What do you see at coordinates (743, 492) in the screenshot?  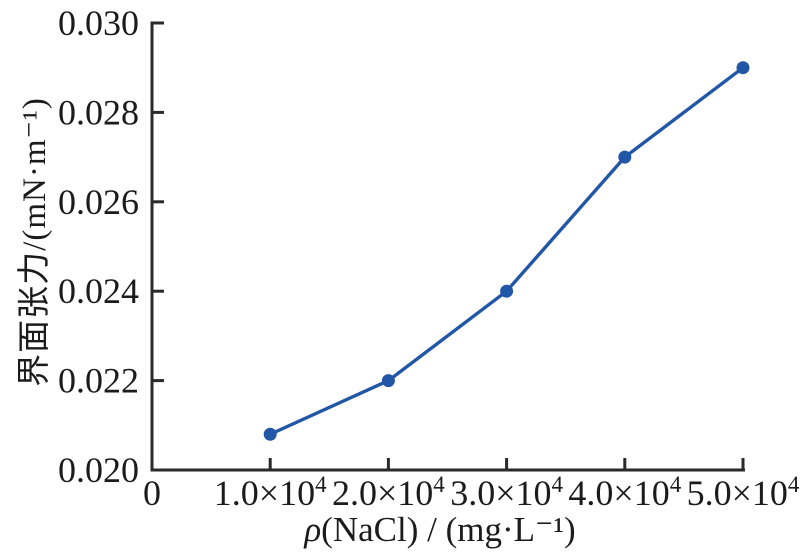 I see `x-tick-label: 5.0×10⁴` at bounding box center [743, 492].